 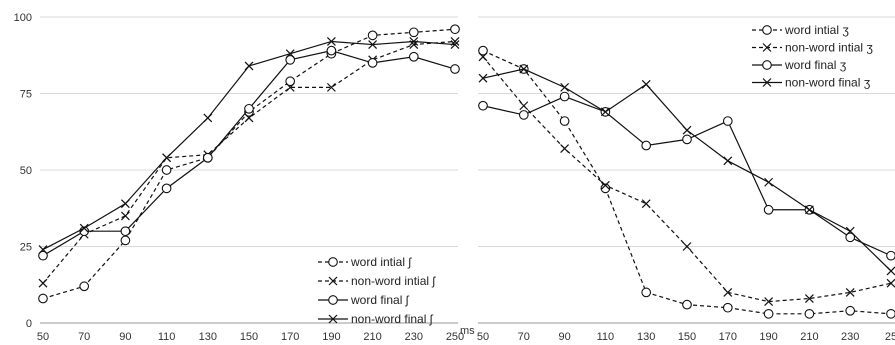 What do you see at coordinates (372, 337) in the screenshot?
I see `x-tick-label: 210` at bounding box center [372, 337].